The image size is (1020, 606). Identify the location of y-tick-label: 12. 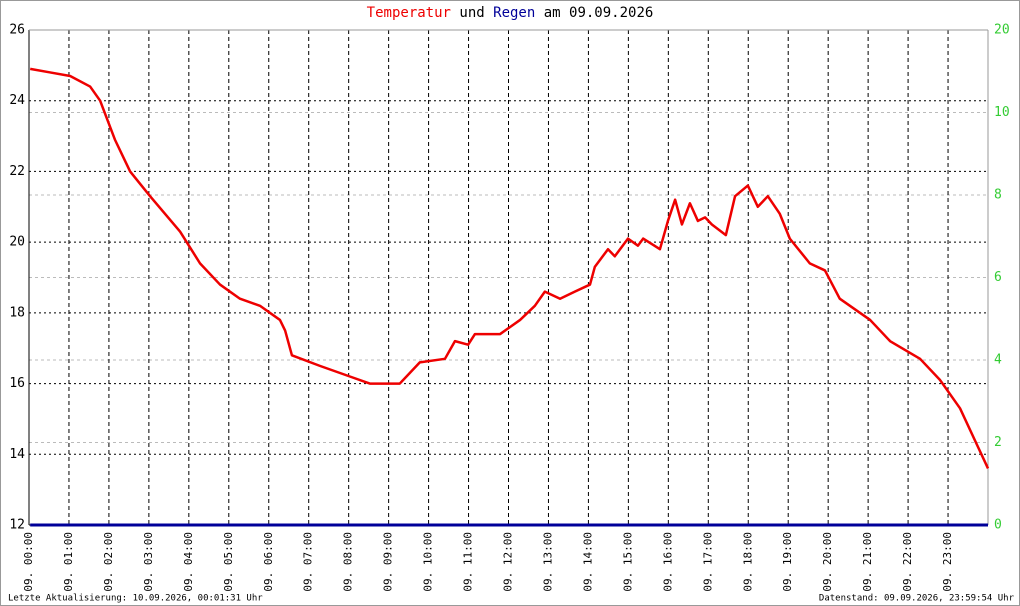
(17, 525).